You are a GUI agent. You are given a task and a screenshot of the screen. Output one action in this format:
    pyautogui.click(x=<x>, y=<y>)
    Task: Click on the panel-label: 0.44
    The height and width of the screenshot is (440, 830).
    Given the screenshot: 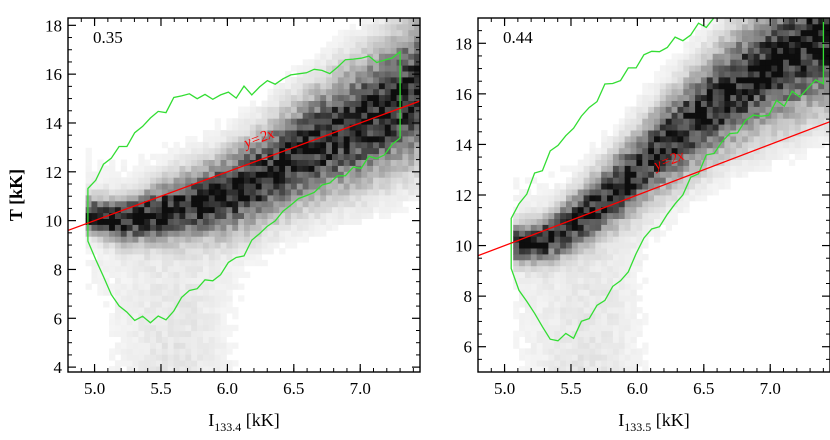 What is the action you would take?
    pyautogui.click(x=518, y=37)
    